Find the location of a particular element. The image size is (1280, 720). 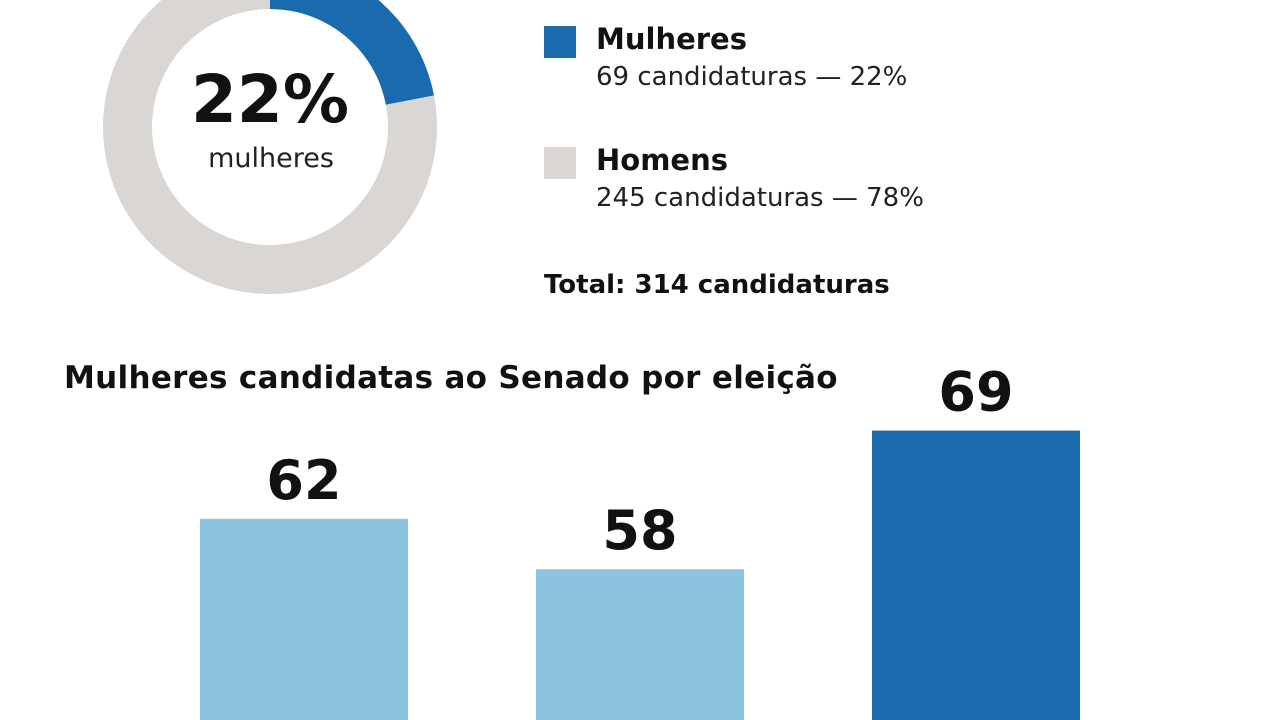

donut-chart: 22% mulheres is located at coordinates (270, 147).